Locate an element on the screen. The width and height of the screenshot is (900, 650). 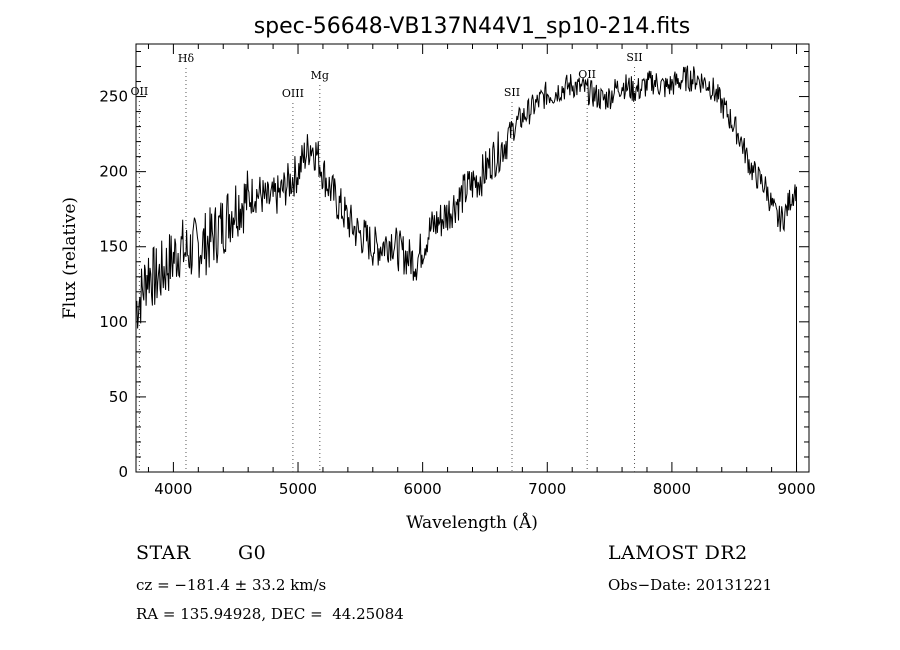
observation-date: Obs−Date: 20131221 is located at coordinates (690, 585).